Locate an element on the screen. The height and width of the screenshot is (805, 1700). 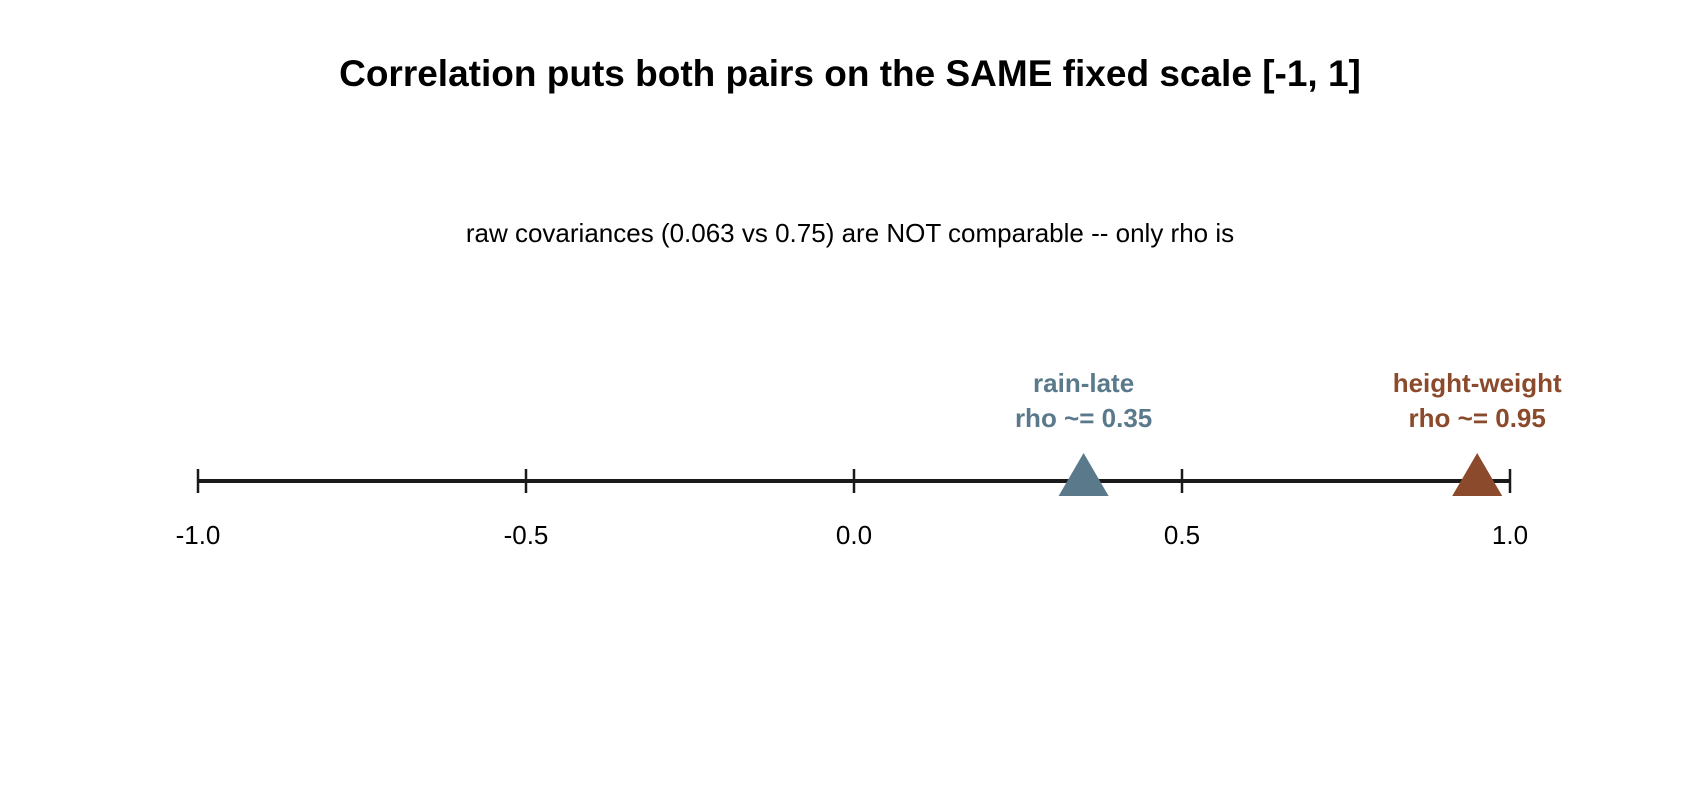
tick-label: -1.0 is located at coordinates (198, 535).